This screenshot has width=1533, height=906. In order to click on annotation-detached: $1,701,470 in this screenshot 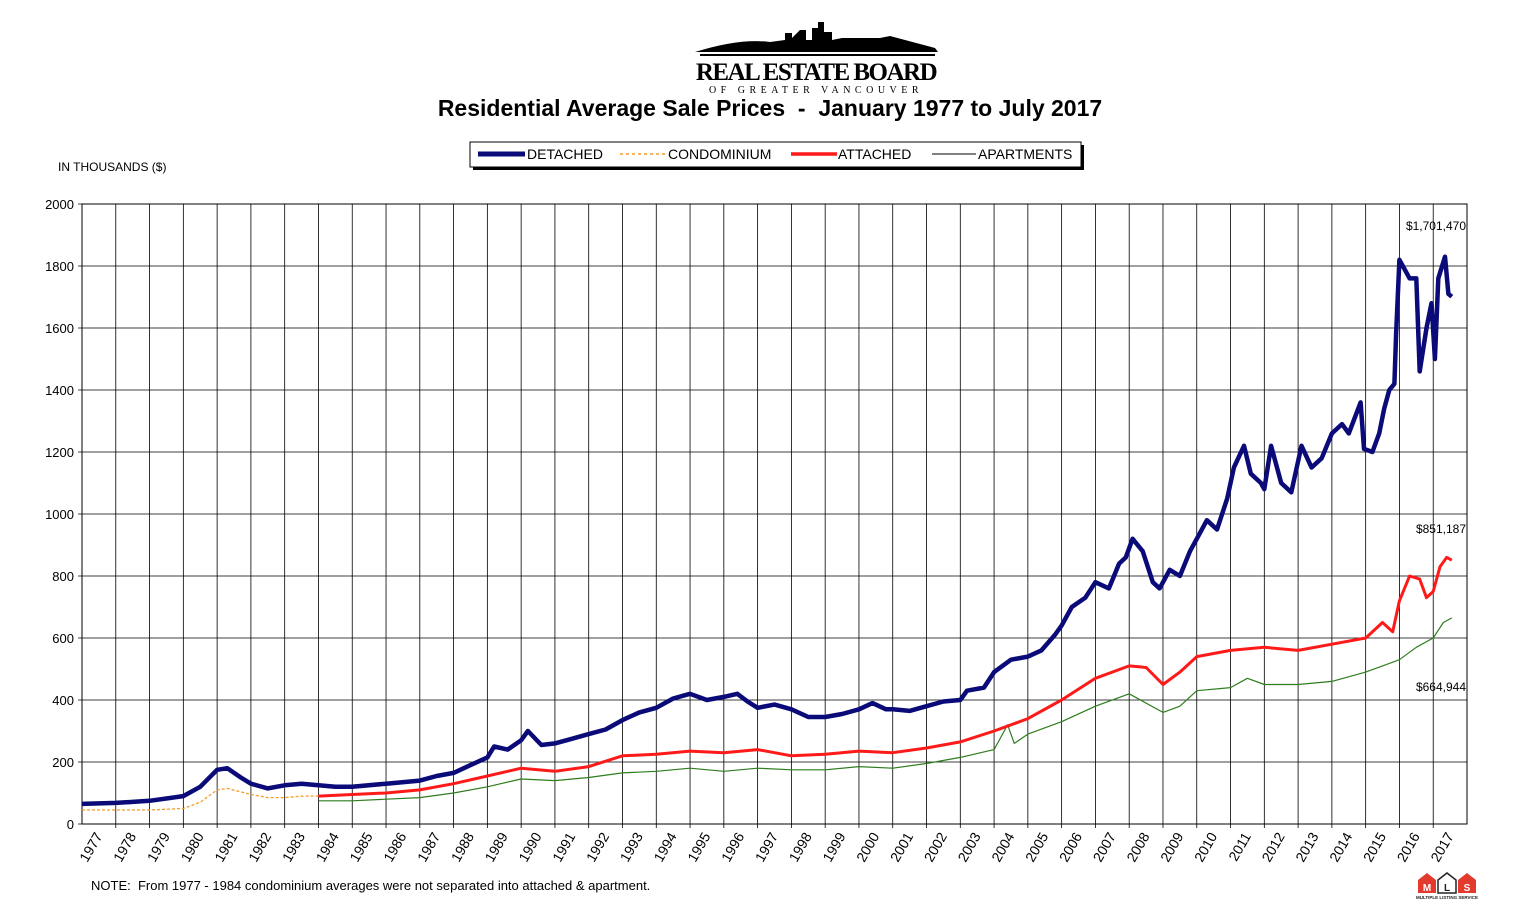, I will do `click(1436, 226)`.